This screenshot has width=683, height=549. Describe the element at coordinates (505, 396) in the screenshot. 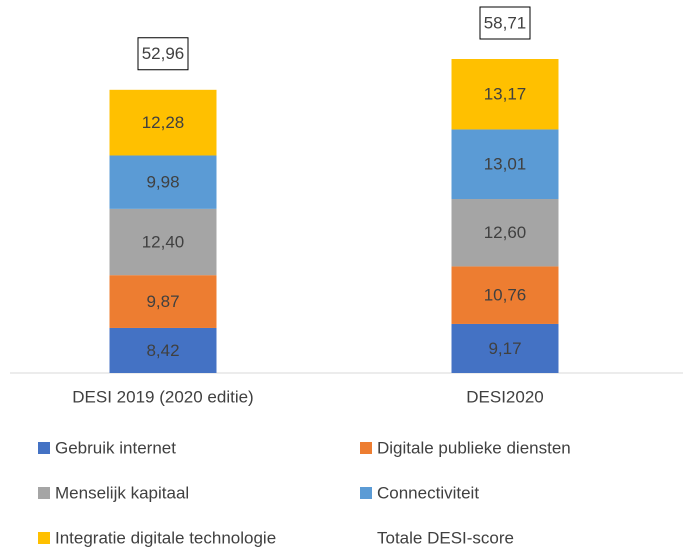

I see `x-tick-label: DESI2020` at that location.